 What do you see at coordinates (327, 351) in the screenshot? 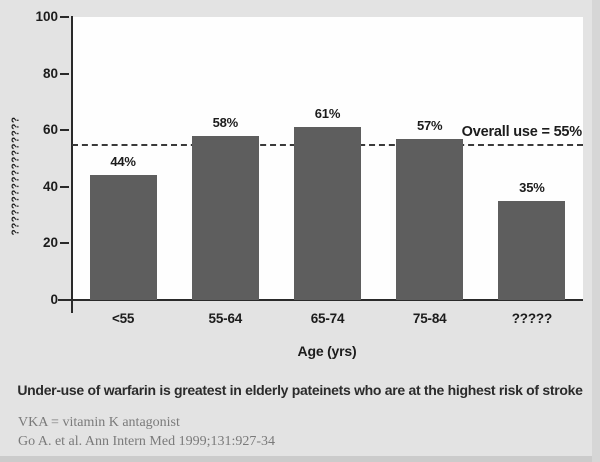
I see `x-axis-label: Age (yrs)` at bounding box center [327, 351].